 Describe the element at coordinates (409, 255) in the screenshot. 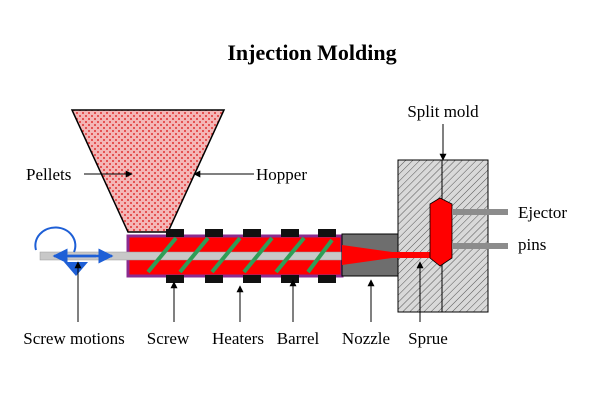

I see `sprue` at that location.